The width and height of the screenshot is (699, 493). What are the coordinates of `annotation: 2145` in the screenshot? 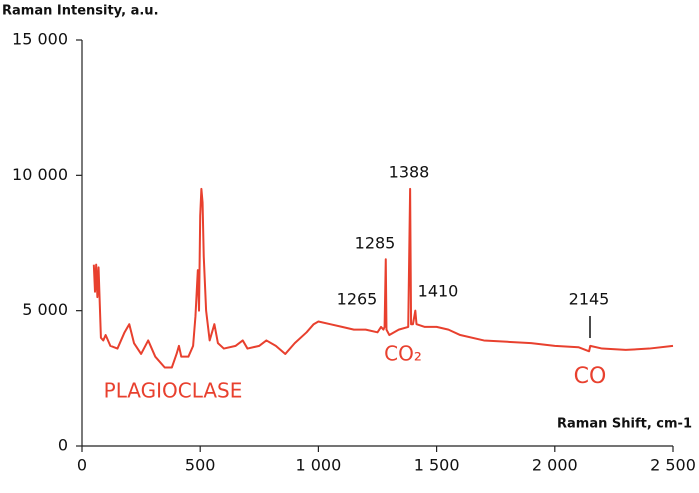 It's located at (589, 299).